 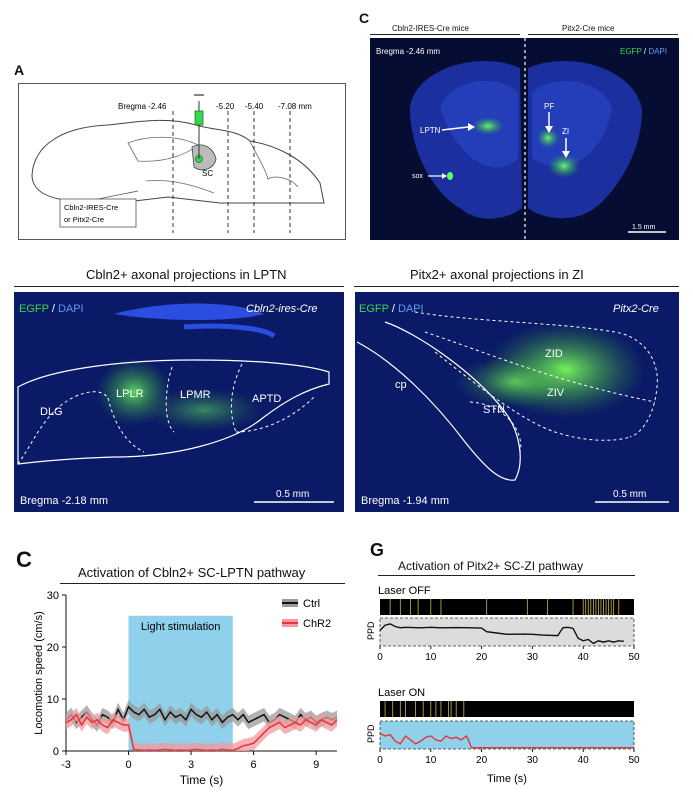 What do you see at coordinates (401, 385) in the screenshot?
I see `cp-label: cp` at bounding box center [401, 385].